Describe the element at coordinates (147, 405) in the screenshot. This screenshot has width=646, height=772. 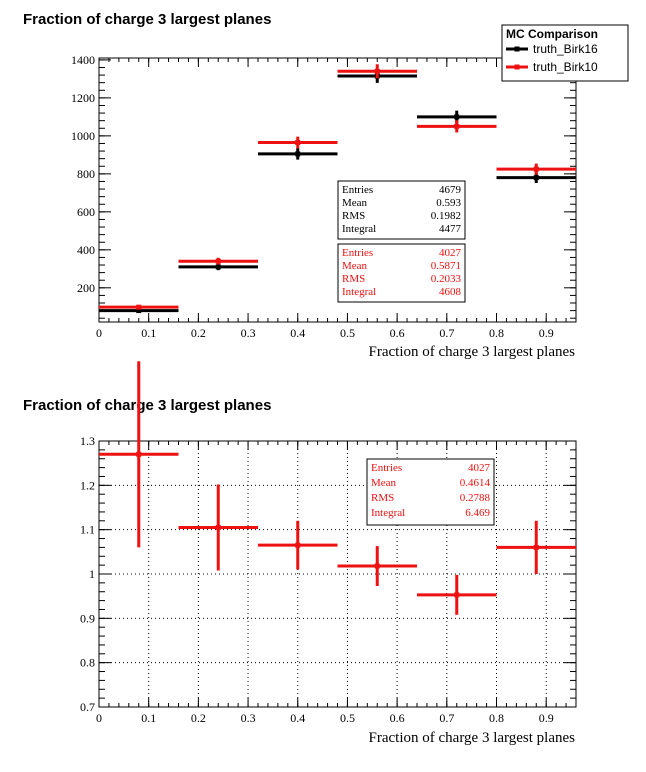
I see `bottom-plot-title: Fraction of charge 3 largest planes` at that location.